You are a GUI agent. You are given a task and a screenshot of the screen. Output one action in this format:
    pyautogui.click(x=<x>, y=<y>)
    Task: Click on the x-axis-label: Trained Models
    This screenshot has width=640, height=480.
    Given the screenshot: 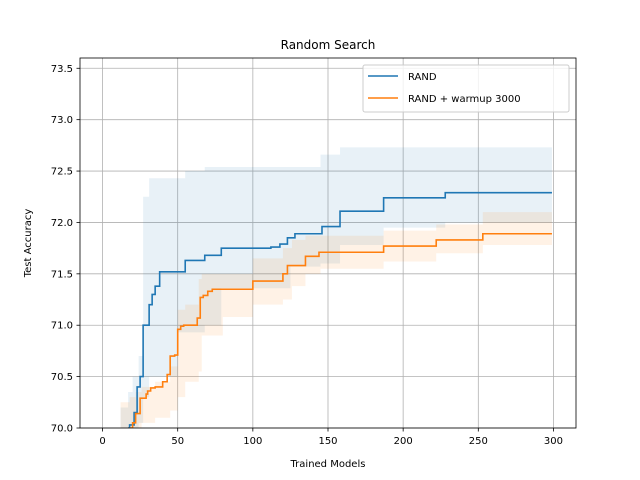 What is the action you would take?
    pyautogui.click(x=328, y=464)
    